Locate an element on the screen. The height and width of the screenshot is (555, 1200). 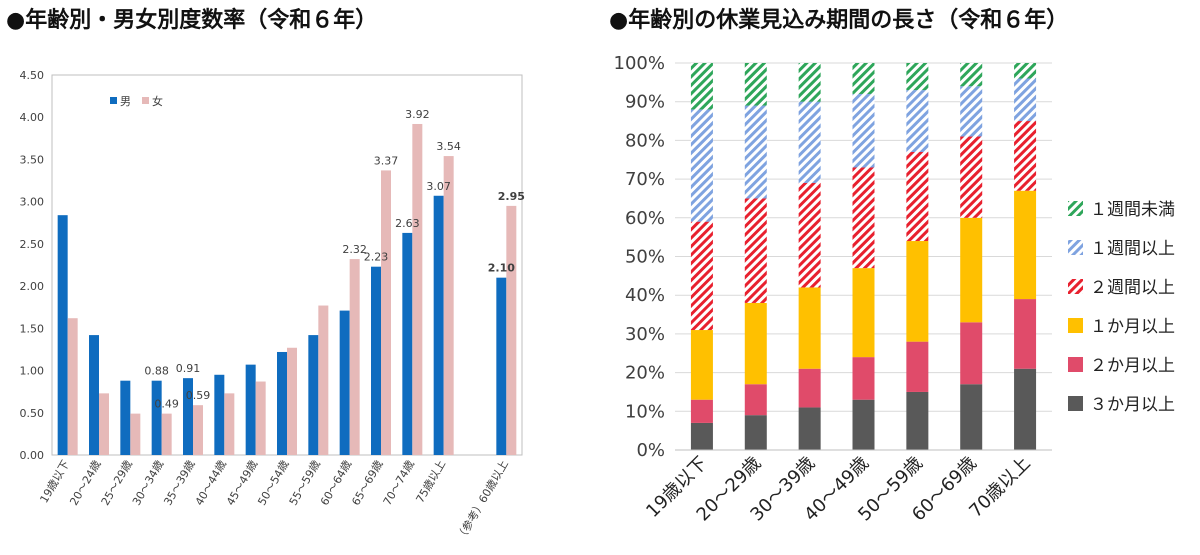
data-label: 2.32 is located at coordinates (354, 249).